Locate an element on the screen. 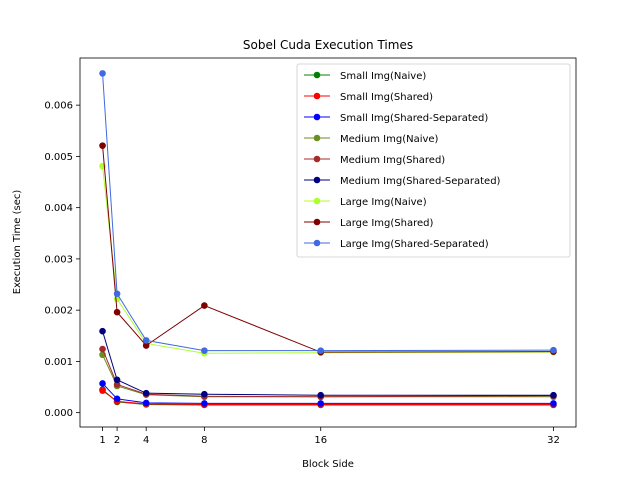 The image size is (640, 480). y-axis: 0.000 0.001 0.002 0.003 0.004 0.005 0.006 is located at coordinates (62, 260).